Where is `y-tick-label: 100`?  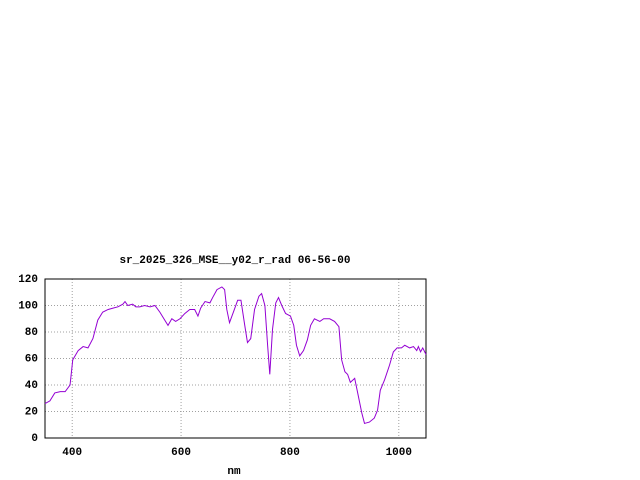 y-tick-label: 100 is located at coordinates (28, 306).